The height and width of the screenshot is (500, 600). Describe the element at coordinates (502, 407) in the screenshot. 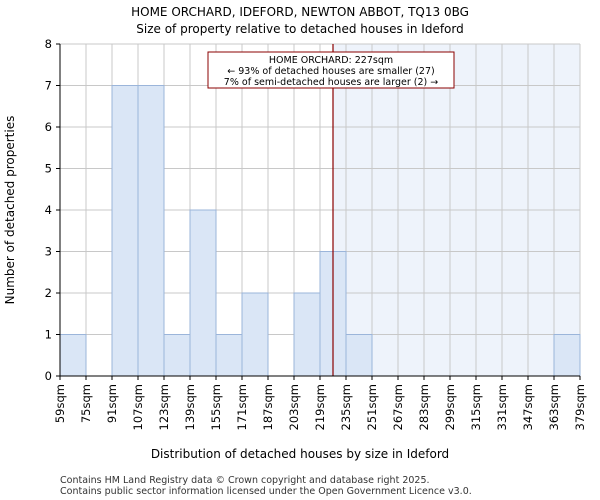

I see `x-tick-label: 331sqm` at that location.